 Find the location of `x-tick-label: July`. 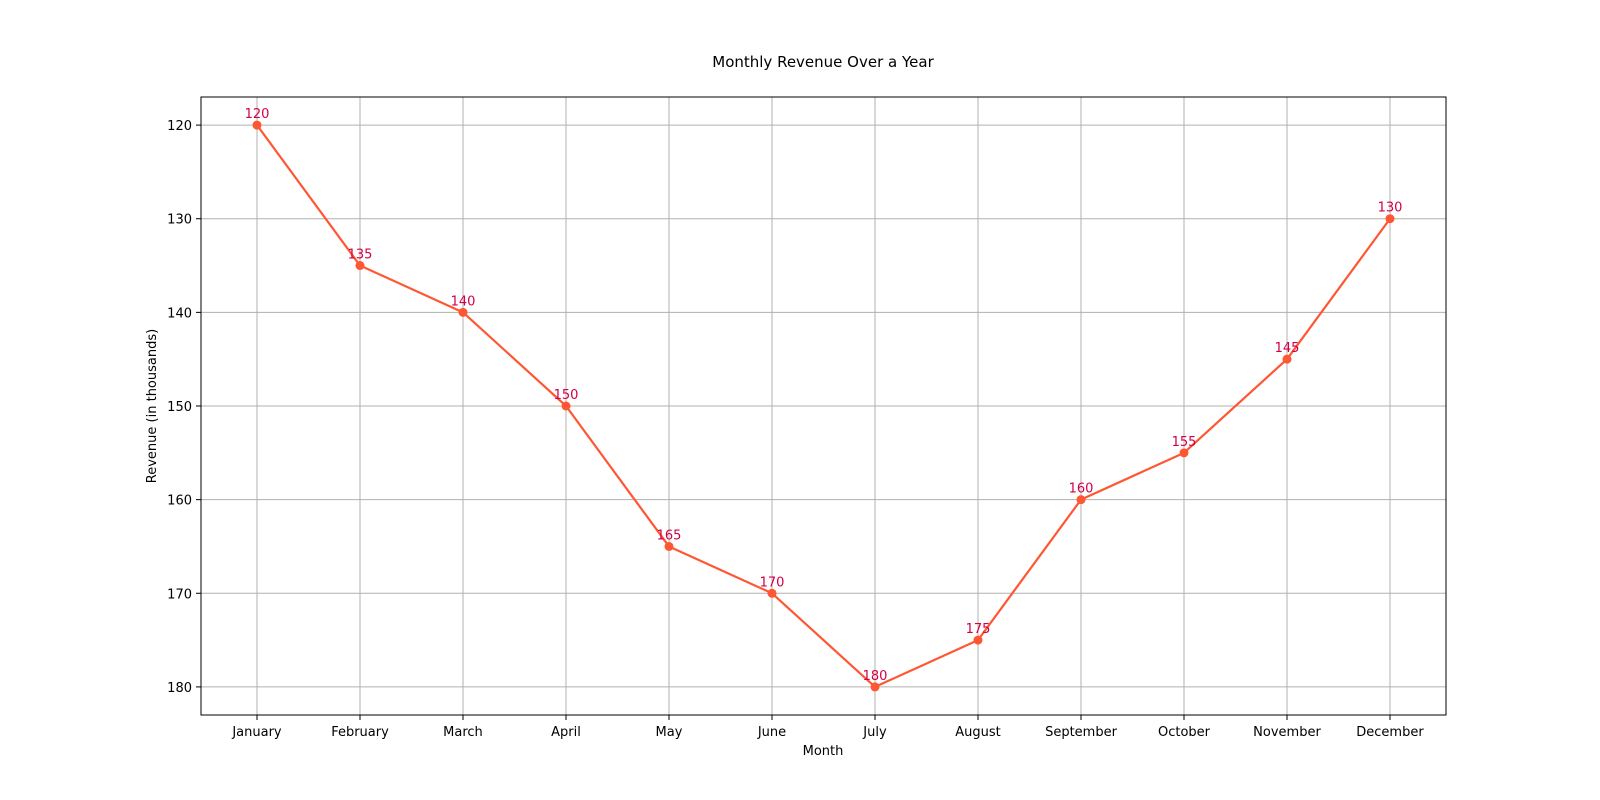

x-tick-label: July is located at coordinates (874, 732).